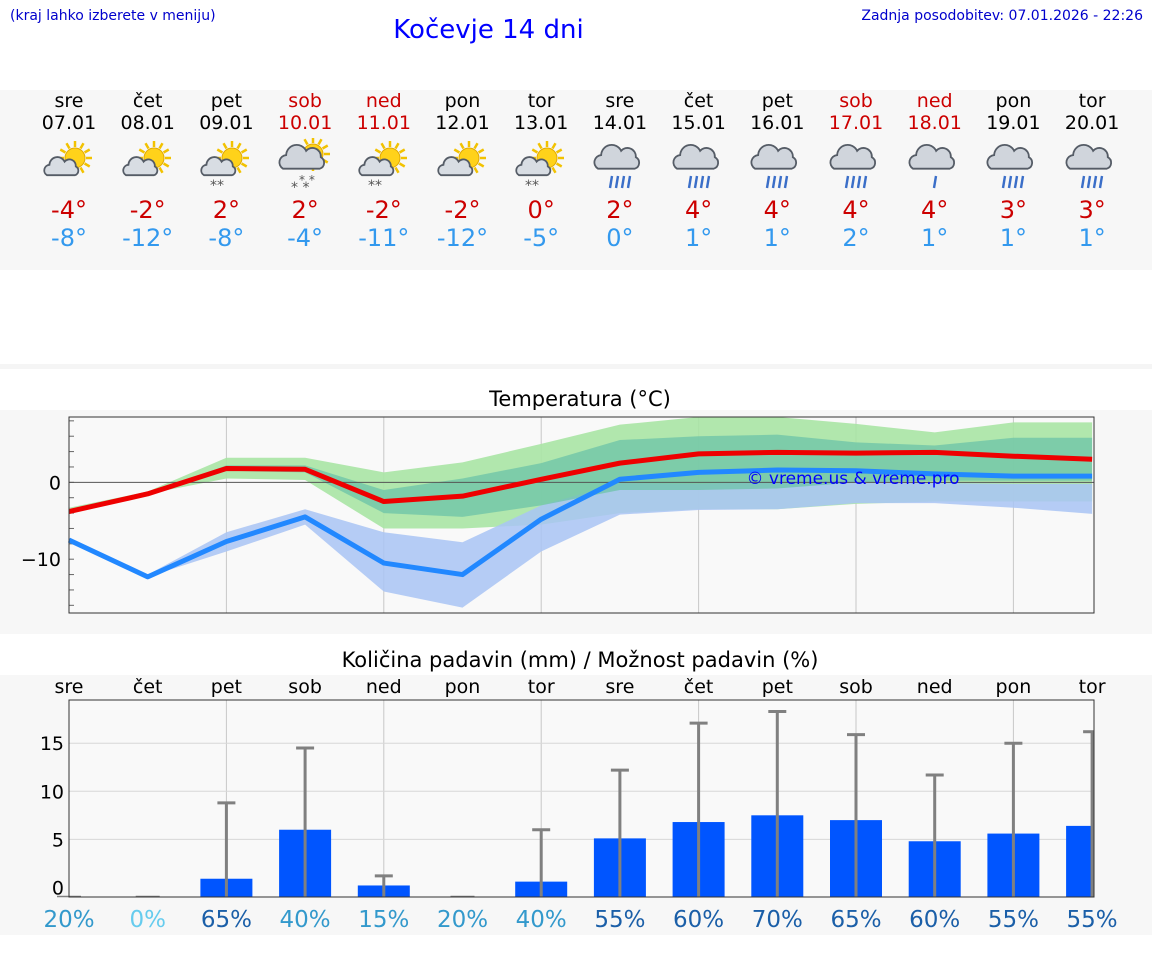 This screenshot has width=1152, height=975. Describe the element at coordinates (384, 238) in the screenshot. I see `temp-min: -11°` at that location.